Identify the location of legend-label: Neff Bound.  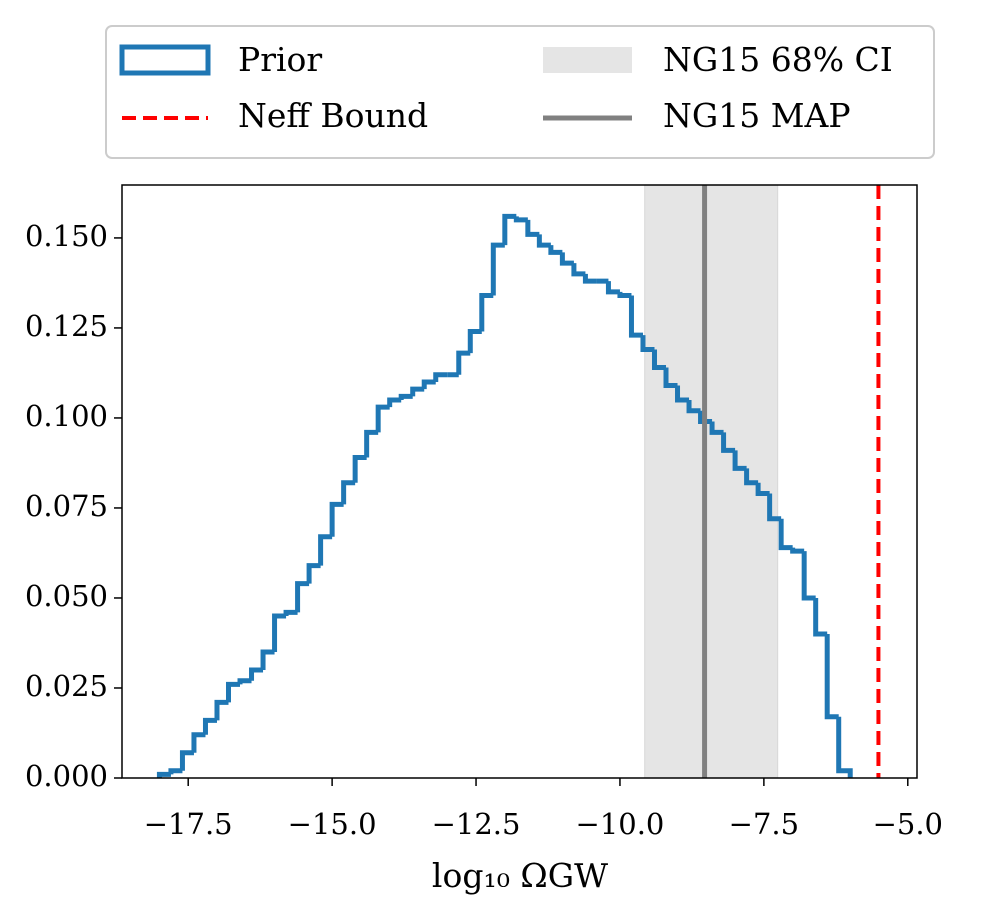
(333, 115).